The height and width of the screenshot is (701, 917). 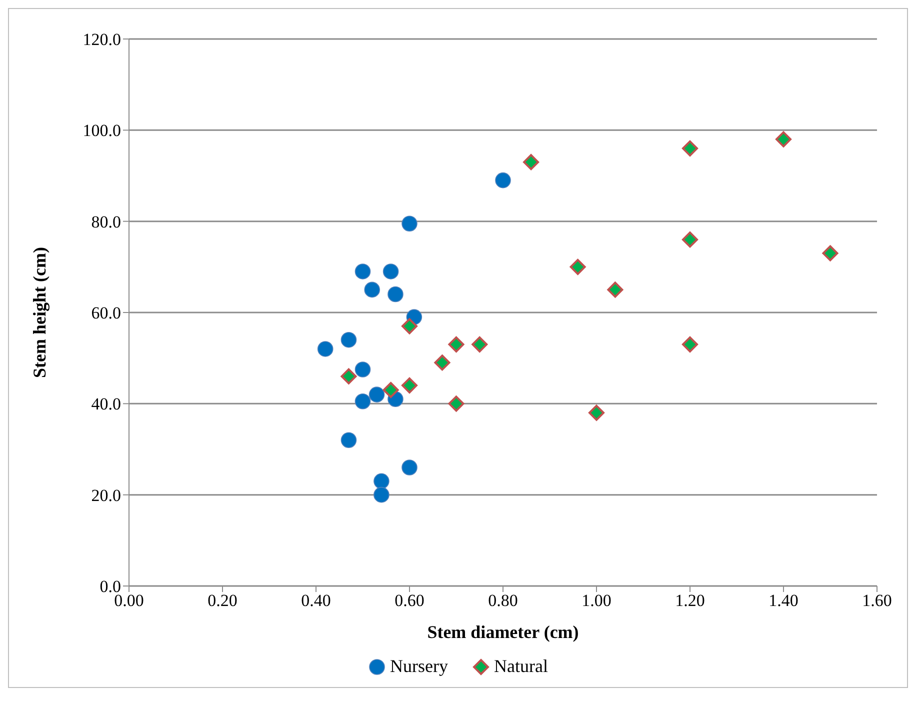 I want to click on y-tick-label: 20.0, so click(x=106, y=495).